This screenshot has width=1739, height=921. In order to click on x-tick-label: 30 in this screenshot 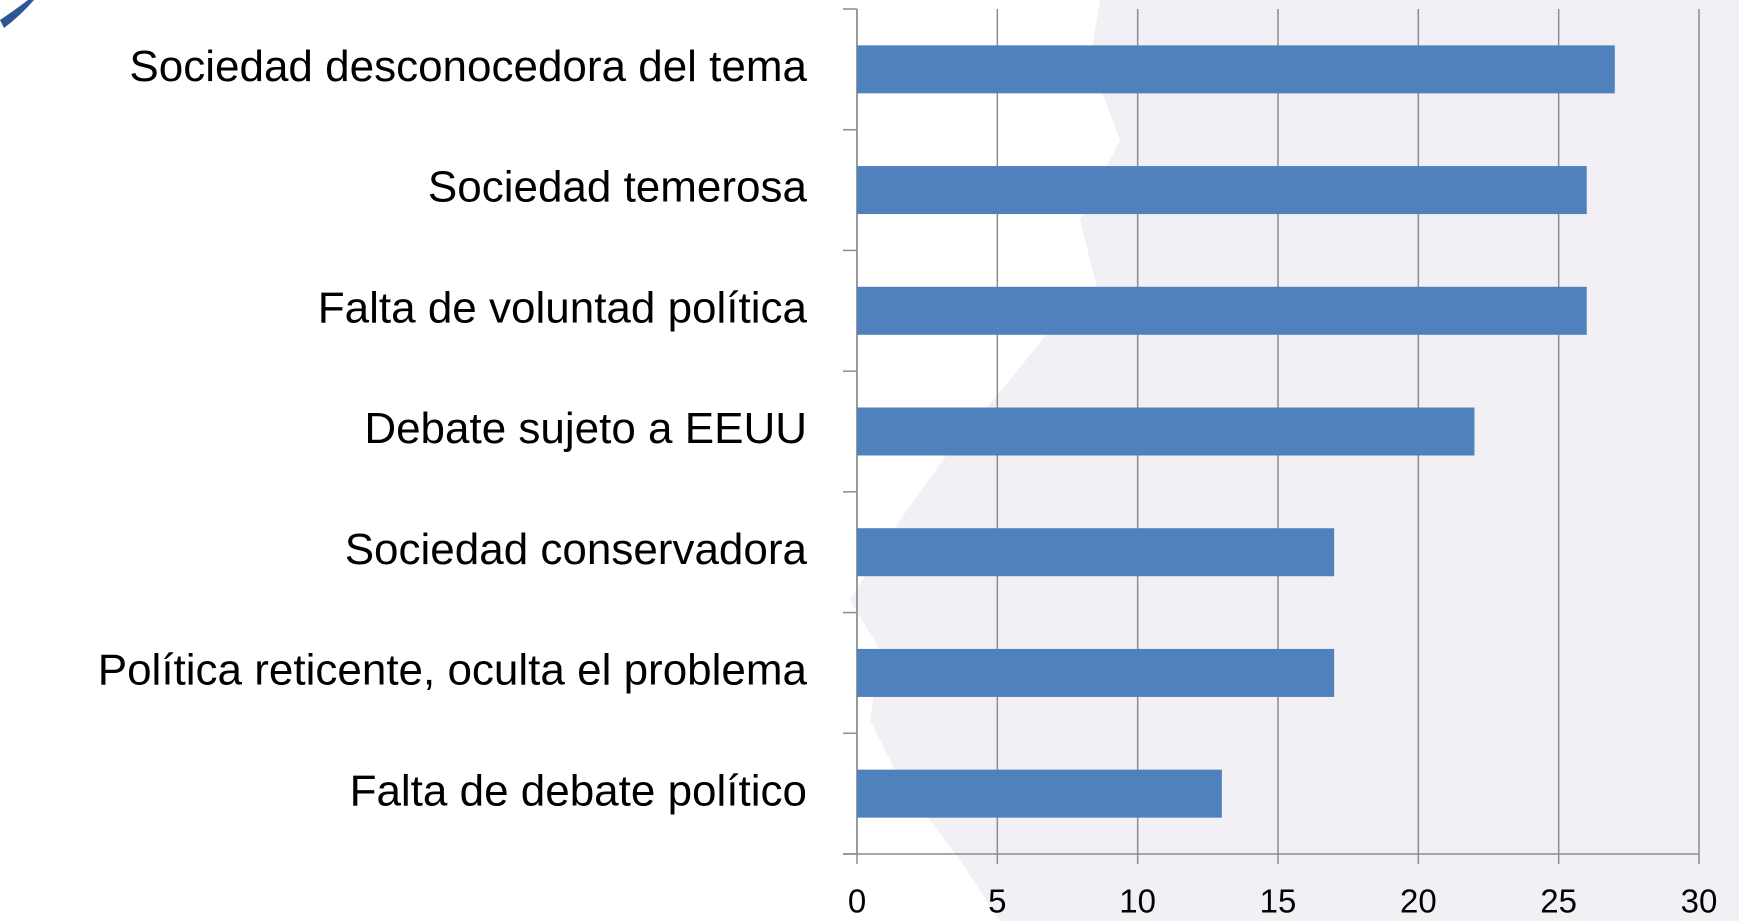, I will do `click(1699, 901)`.